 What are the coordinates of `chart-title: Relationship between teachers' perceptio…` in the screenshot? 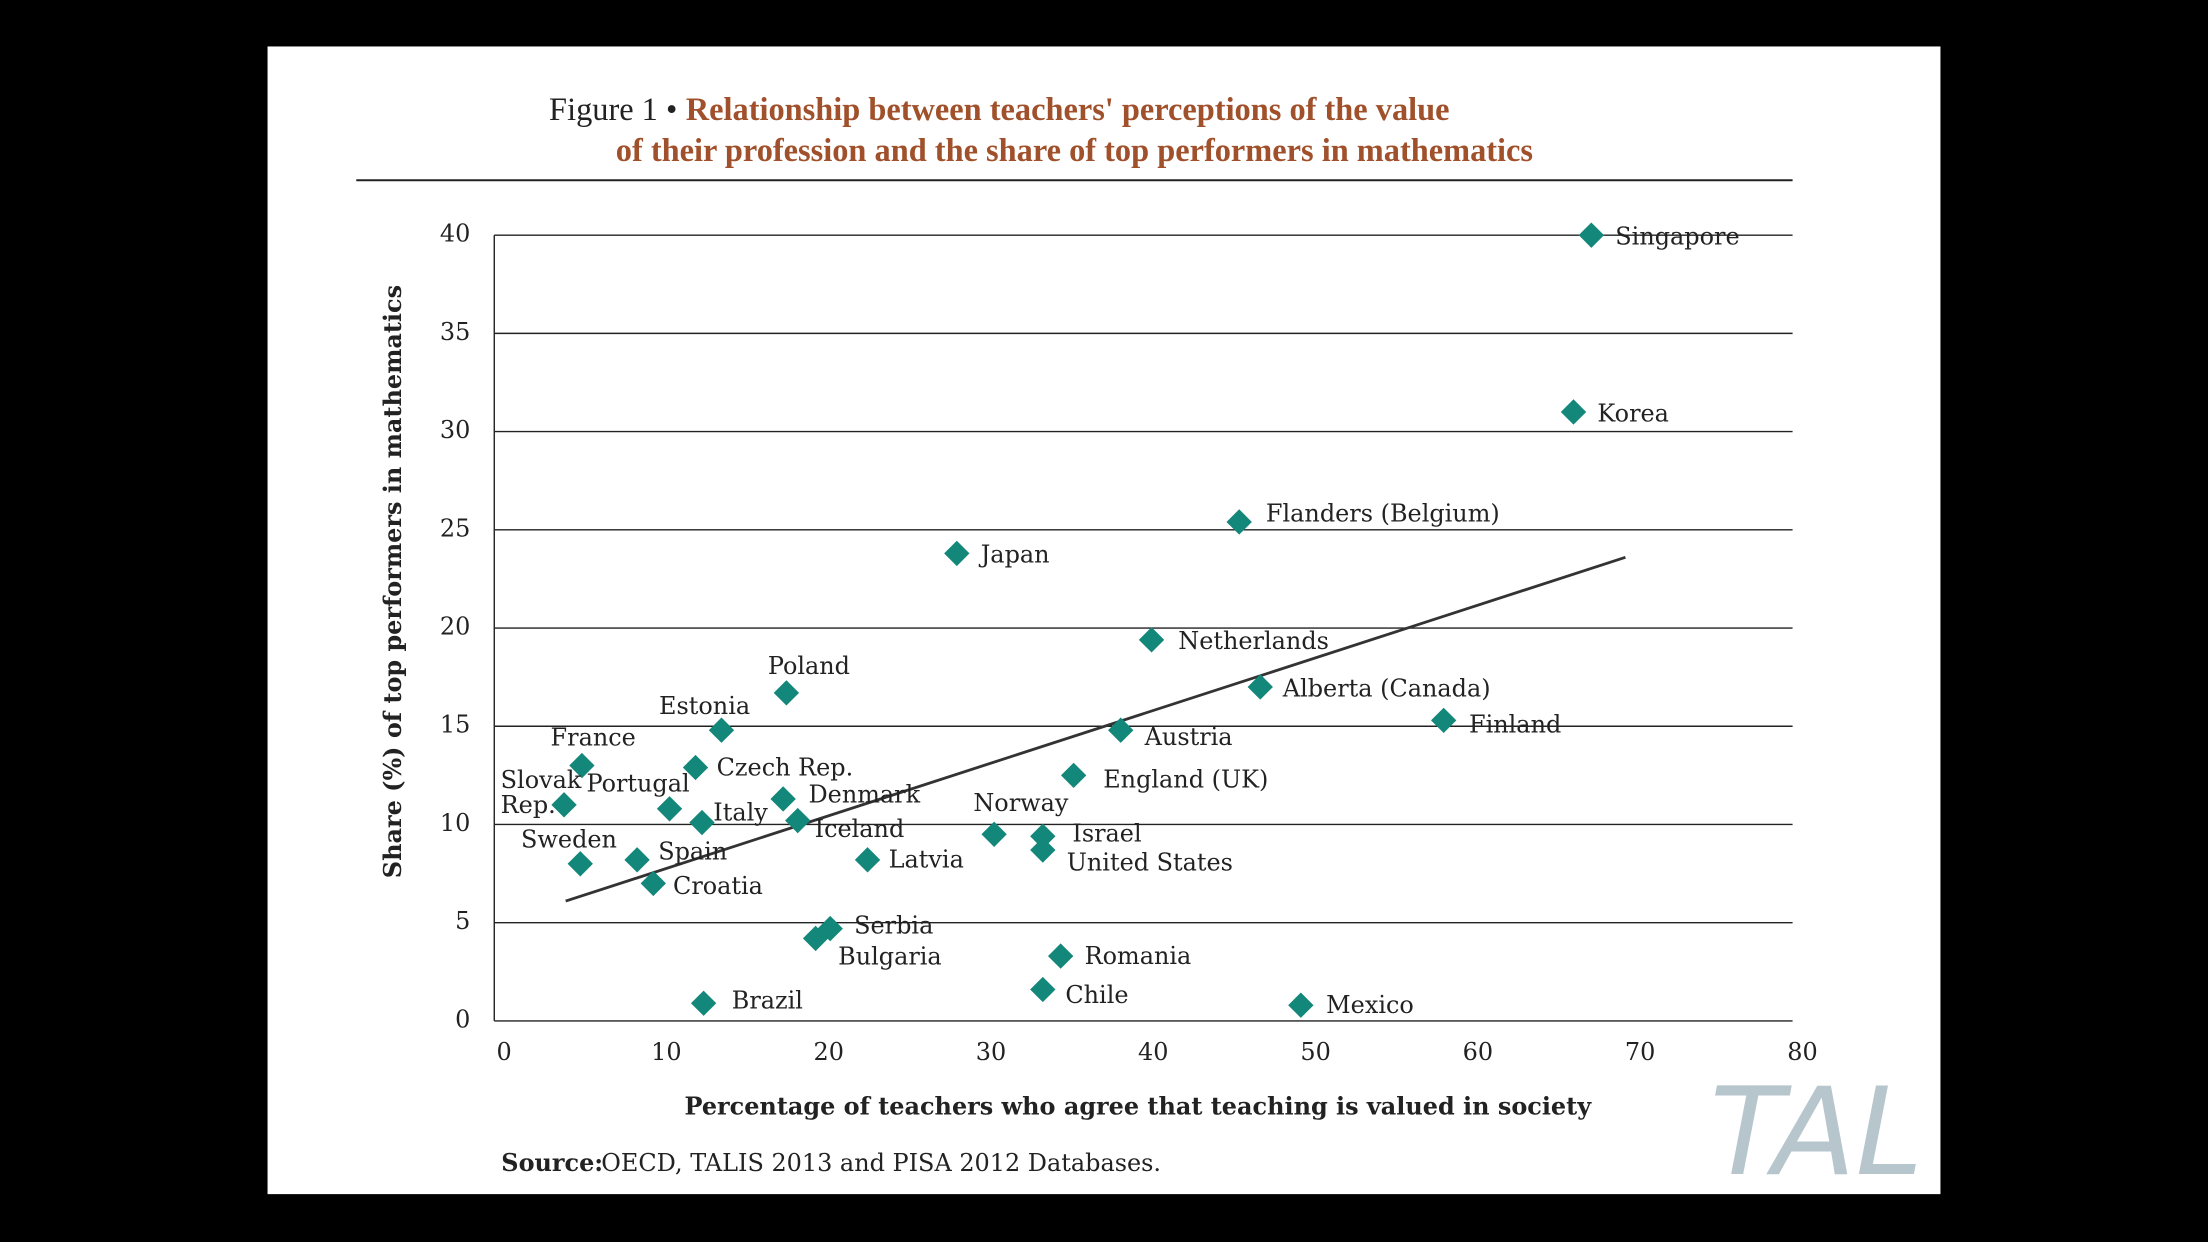 It's located at (1068, 110).